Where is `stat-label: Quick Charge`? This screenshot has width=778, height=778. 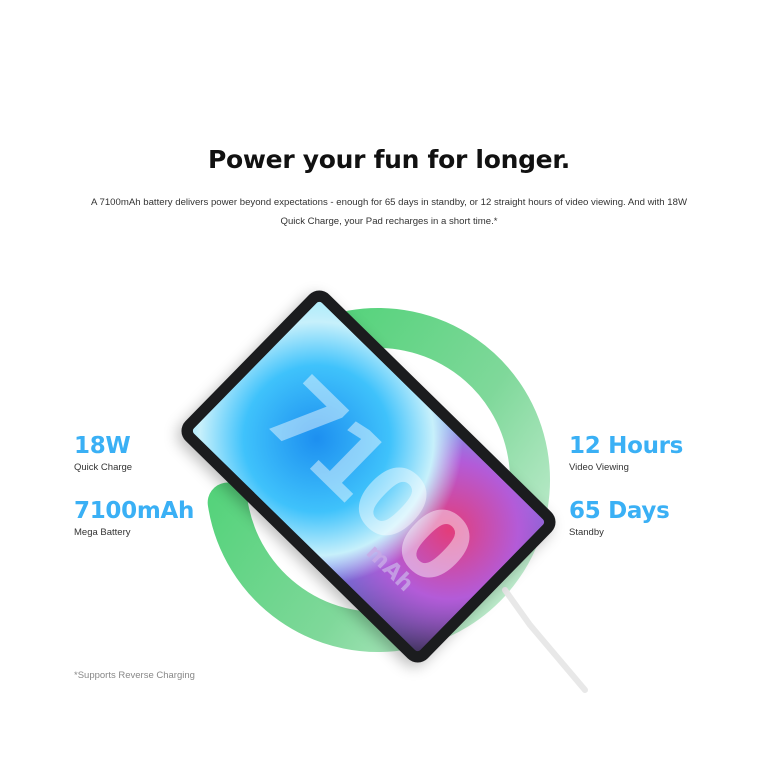 stat-label: Quick Charge is located at coordinates (103, 467).